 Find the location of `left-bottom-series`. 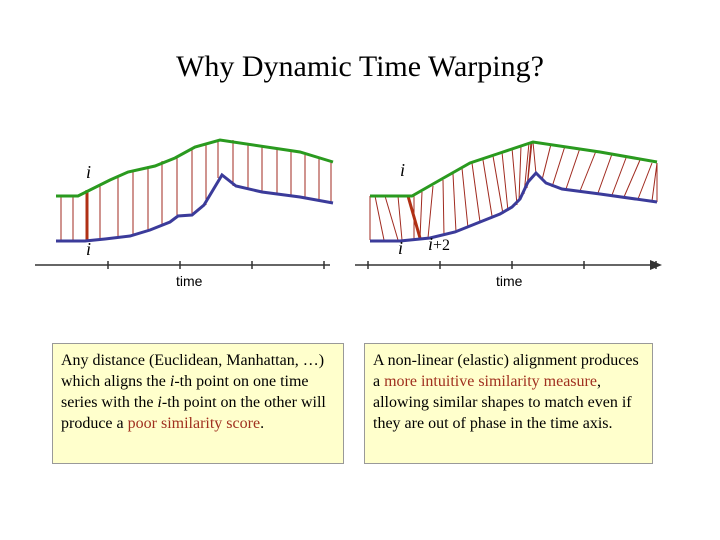

left-bottom-series is located at coordinates (195, 207).